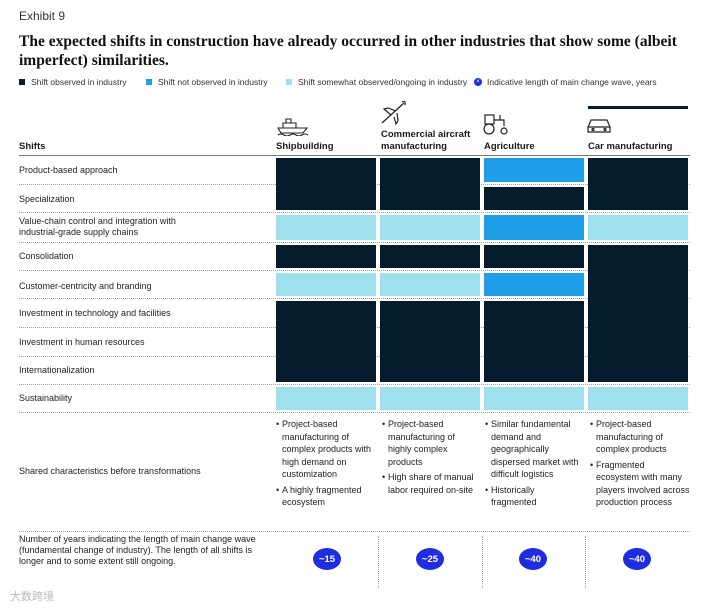  I want to click on legend-label-not-observed: Shift not observed in industry, so click(213, 82).